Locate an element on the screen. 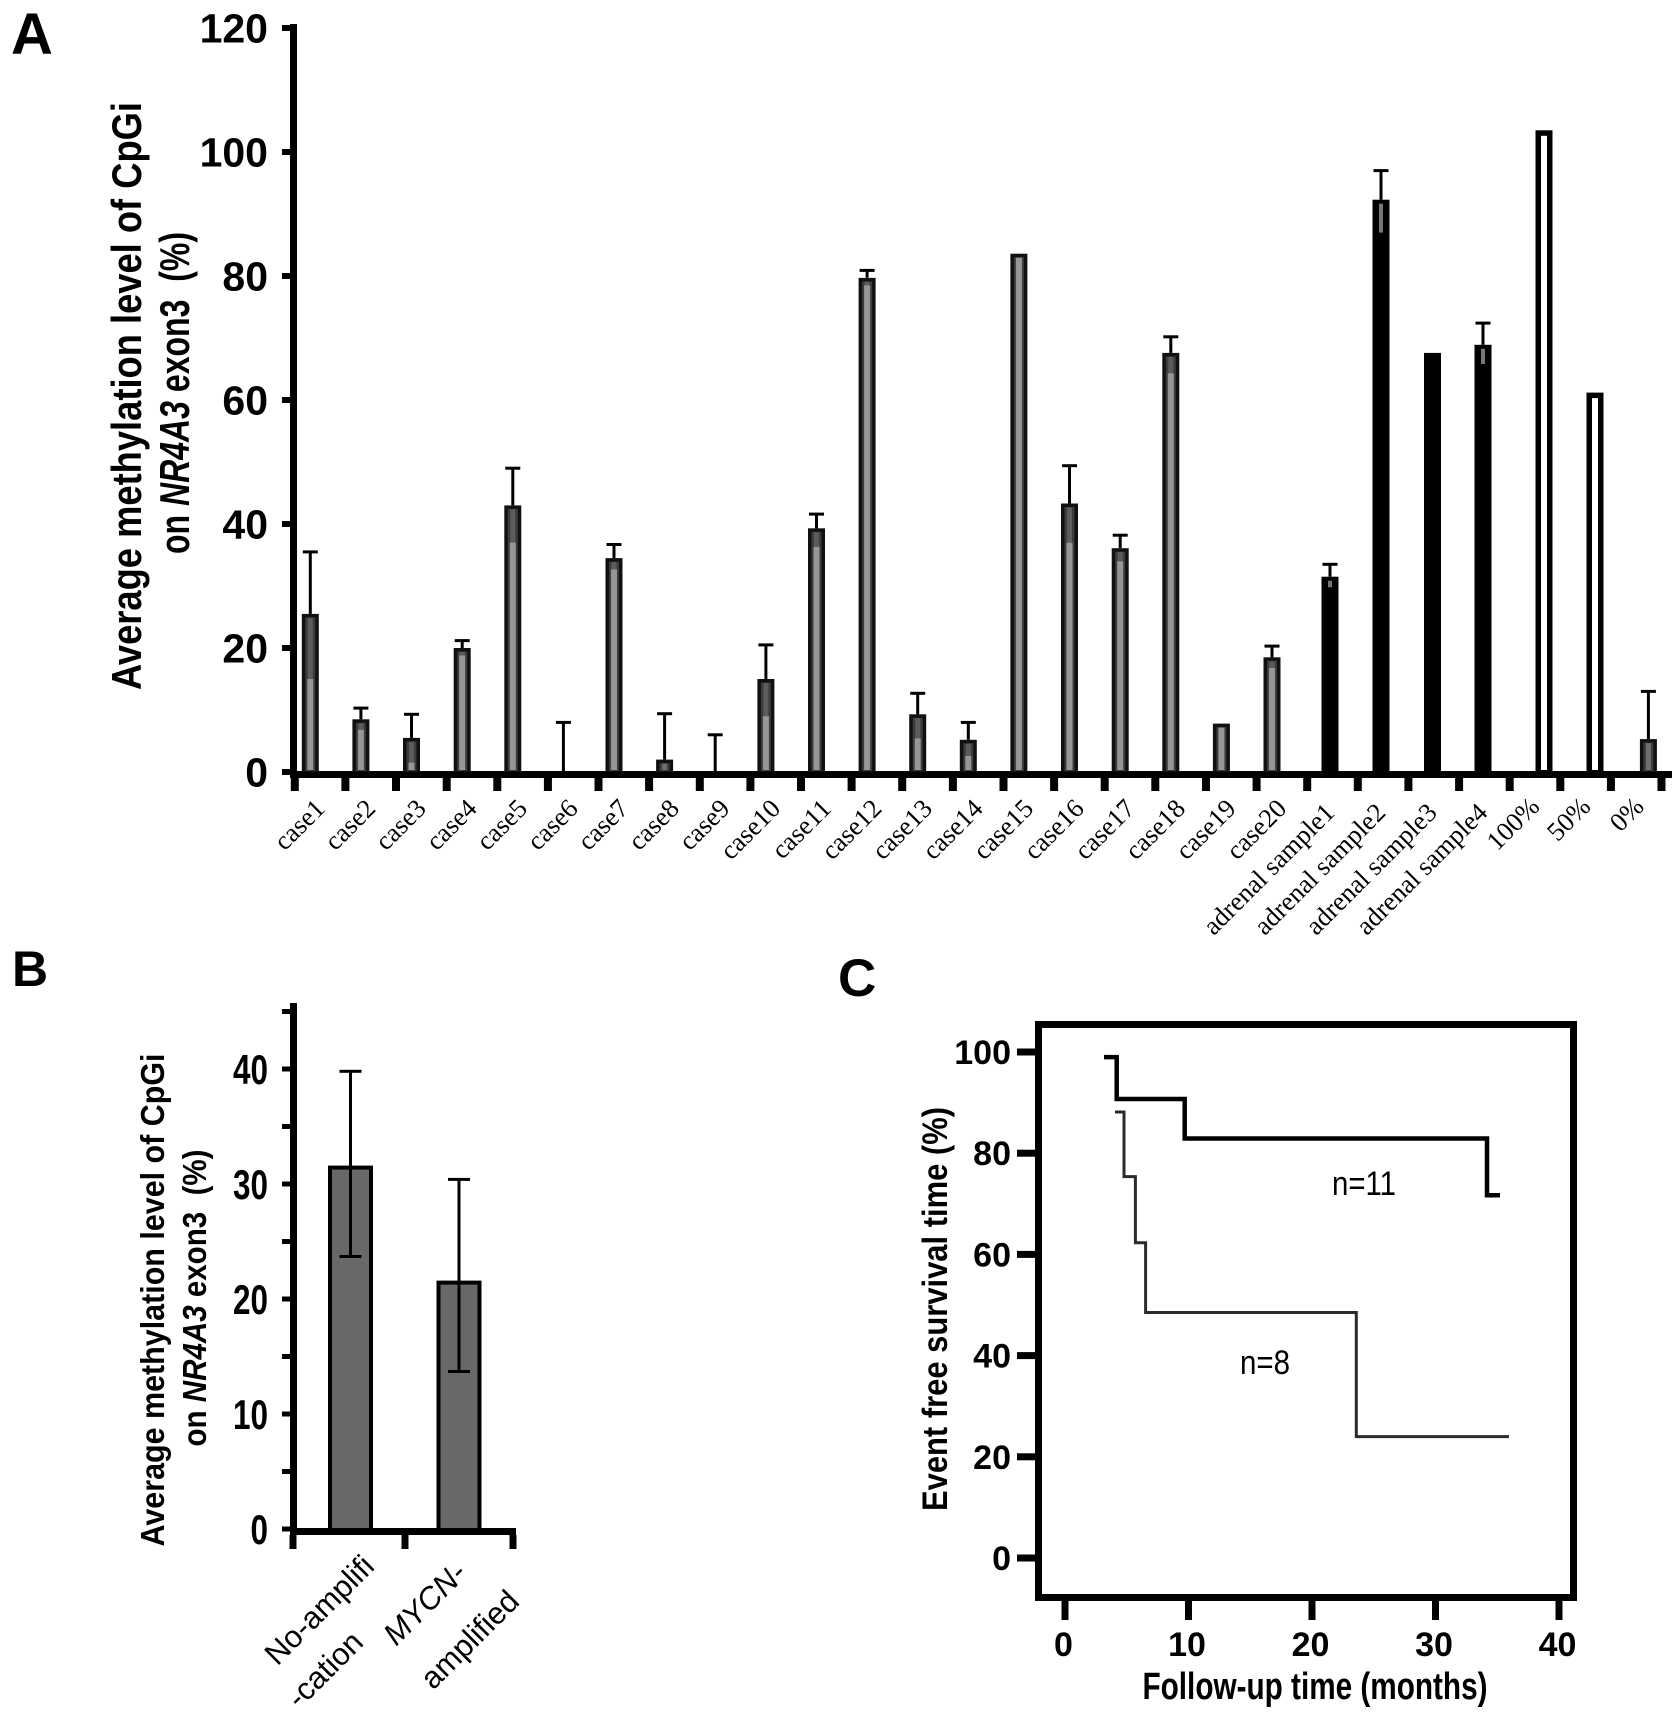  svg-text: Follow-up time (months) is located at coordinates (1315, 1687).